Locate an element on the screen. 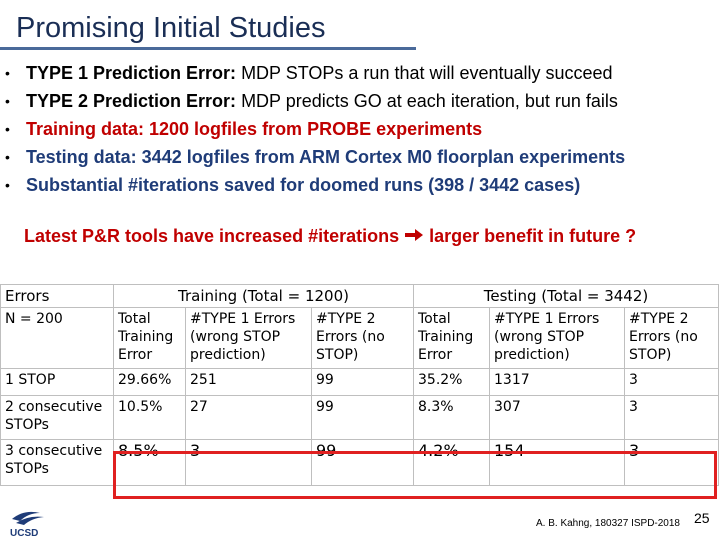  table-cell: 4.2% is located at coordinates (451, 462).